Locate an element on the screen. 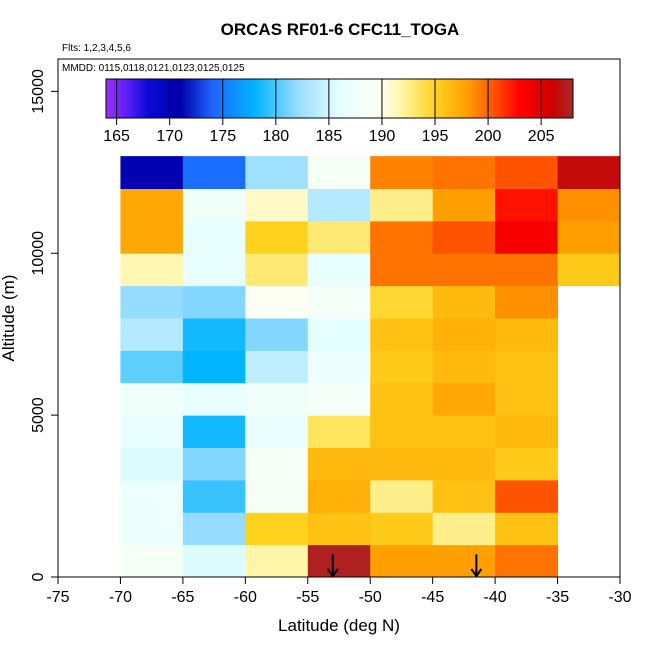 Image resolution: width=650 pixels, height=650 pixels. colorbar-tick-label: 195 is located at coordinates (435, 136).